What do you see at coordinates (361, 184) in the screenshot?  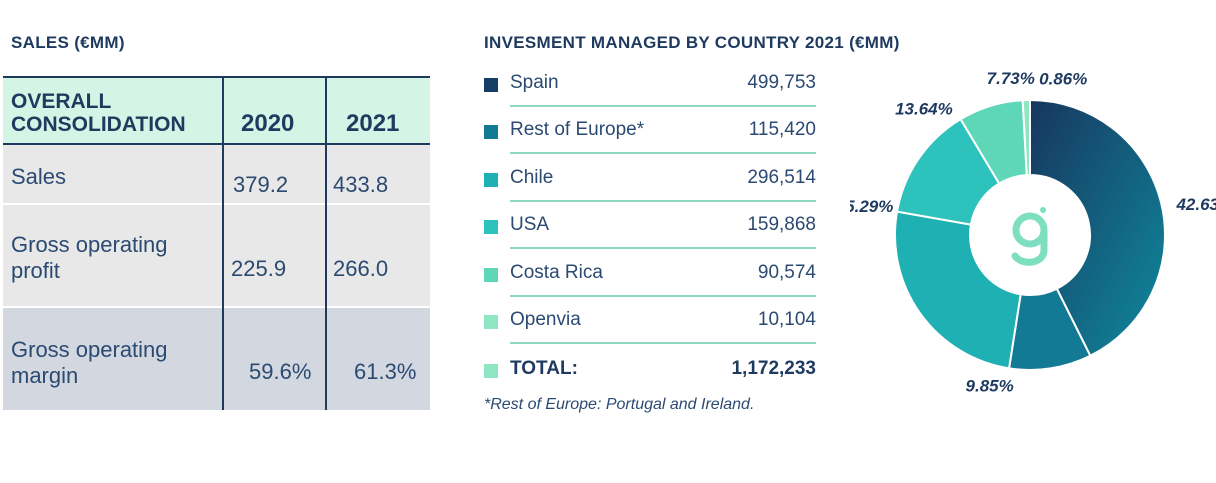 I see `sales-value-2021: 433.8` at bounding box center [361, 184].